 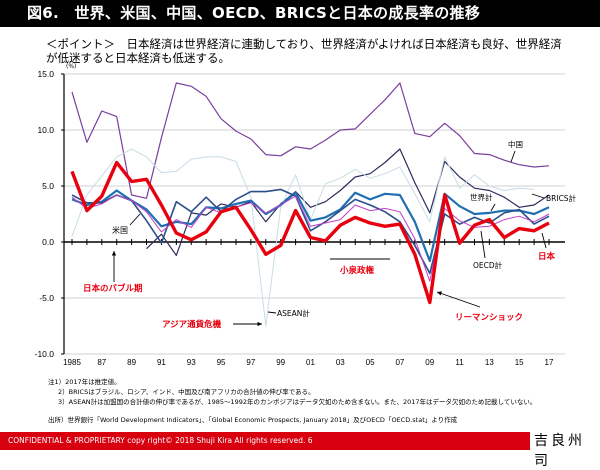 What do you see at coordinates (458, 299) in the screenshot?
I see `annotation-arrow` at bounding box center [458, 299].